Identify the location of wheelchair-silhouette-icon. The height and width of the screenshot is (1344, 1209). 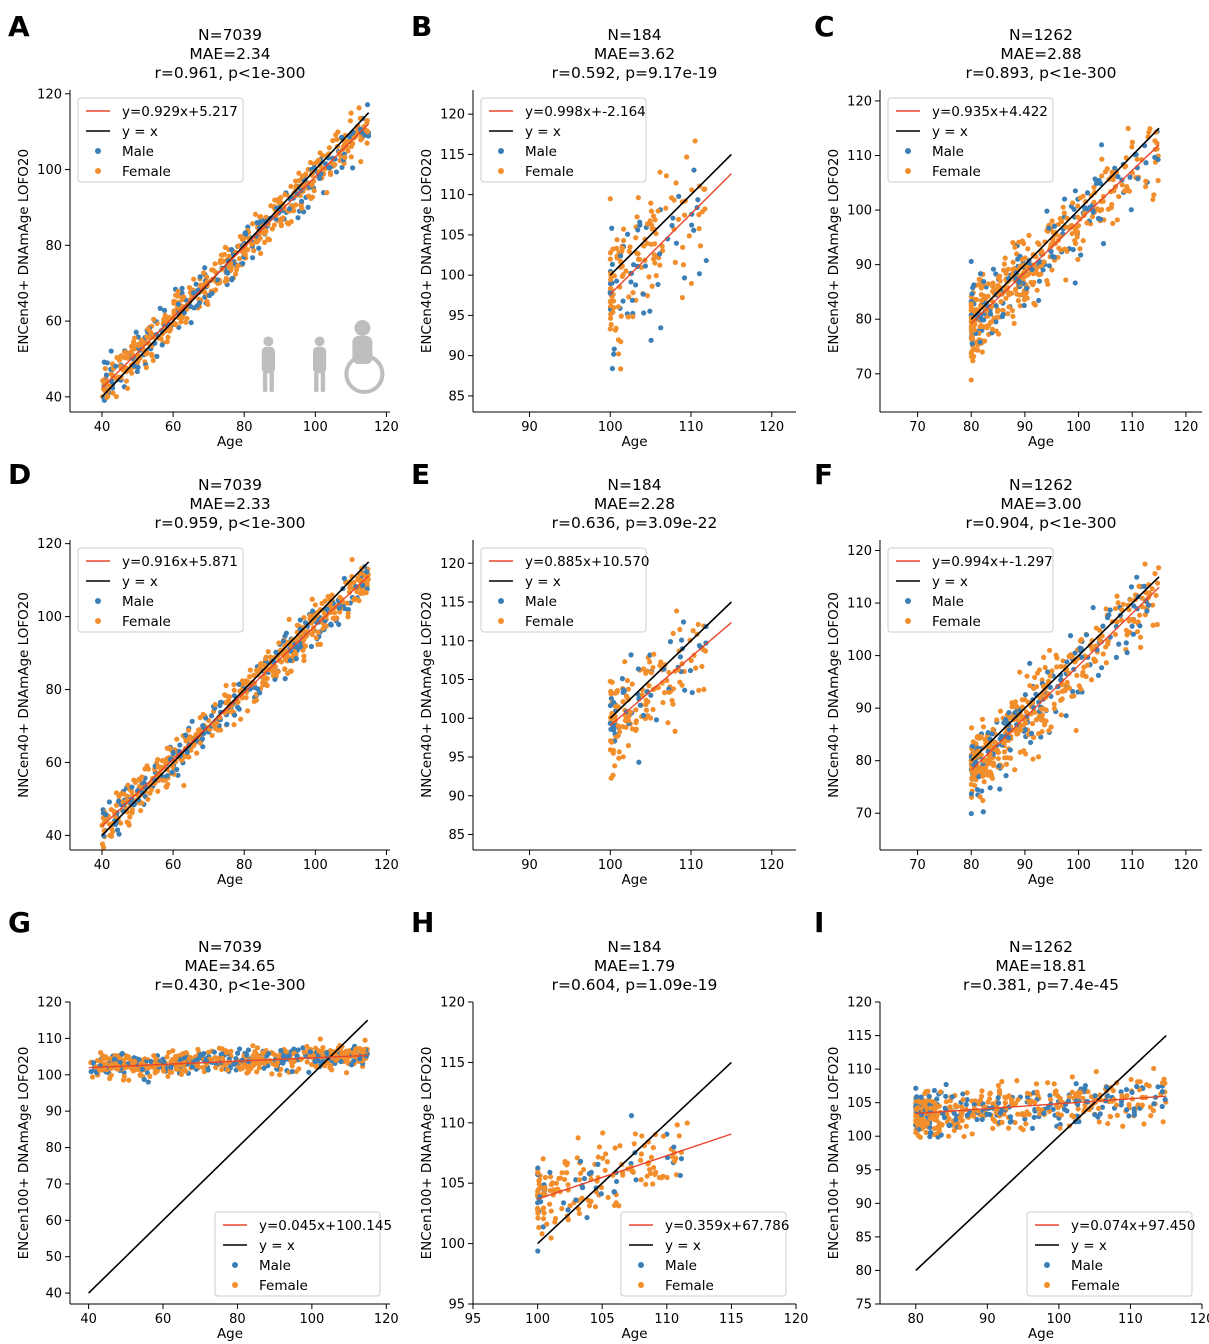
(1176, 794).